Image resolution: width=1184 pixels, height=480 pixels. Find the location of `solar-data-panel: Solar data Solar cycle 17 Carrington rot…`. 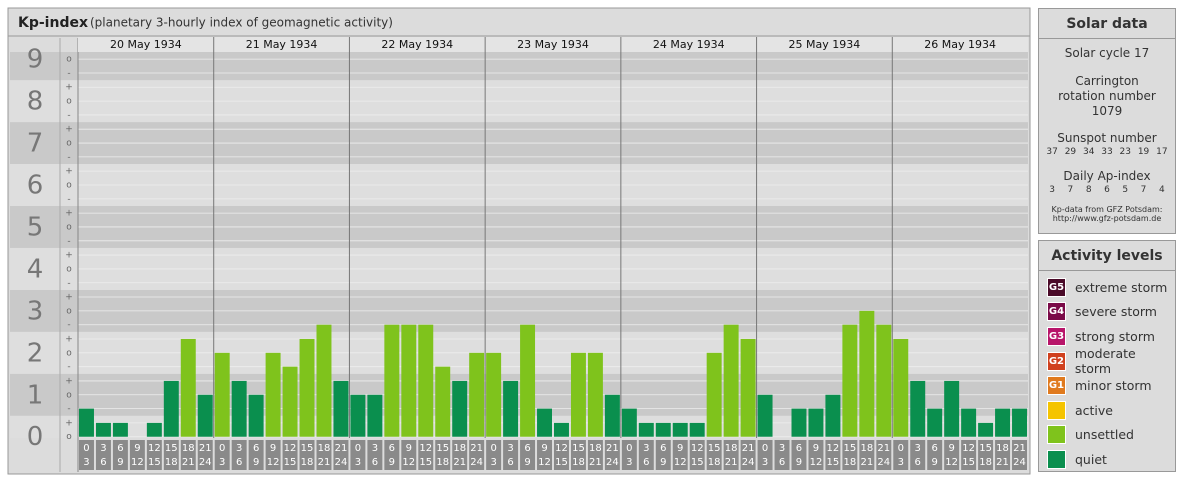

solar-data-panel: Solar data Solar cycle 17 Carrington rot… is located at coordinates (1107, 121).